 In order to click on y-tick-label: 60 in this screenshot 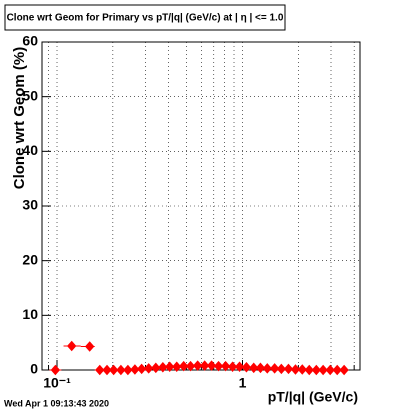, I will do `click(30, 41)`.